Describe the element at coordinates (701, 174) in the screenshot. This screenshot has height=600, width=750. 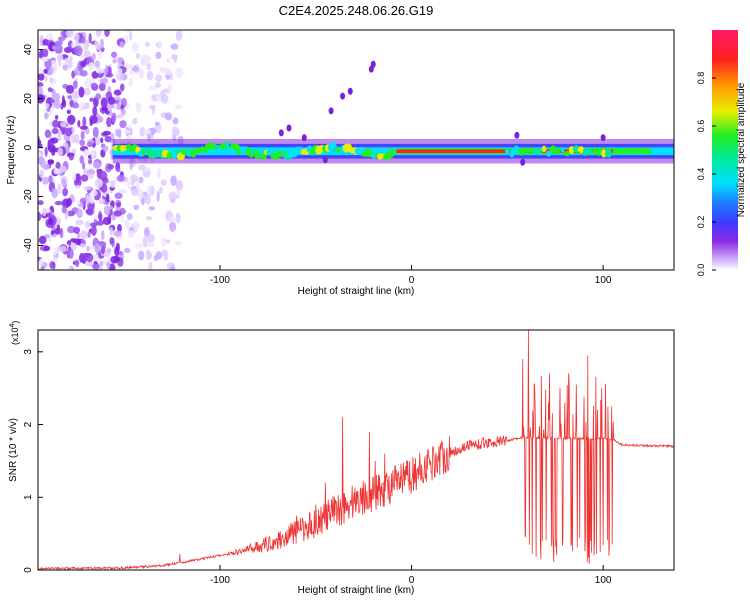
I see `colorbar-tick-label: 0.4` at that location.